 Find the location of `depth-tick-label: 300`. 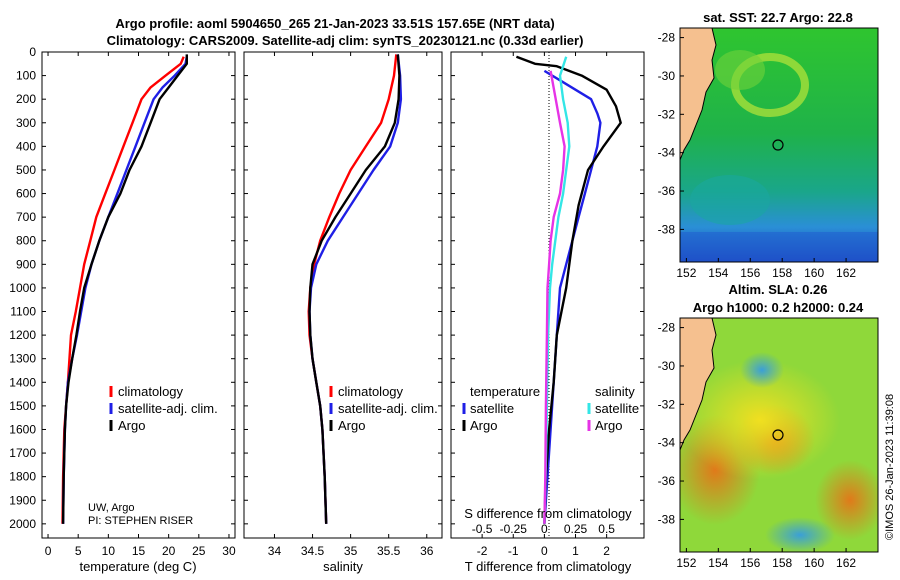

depth-tick-label: 300 is located at coordinates (26, 123).